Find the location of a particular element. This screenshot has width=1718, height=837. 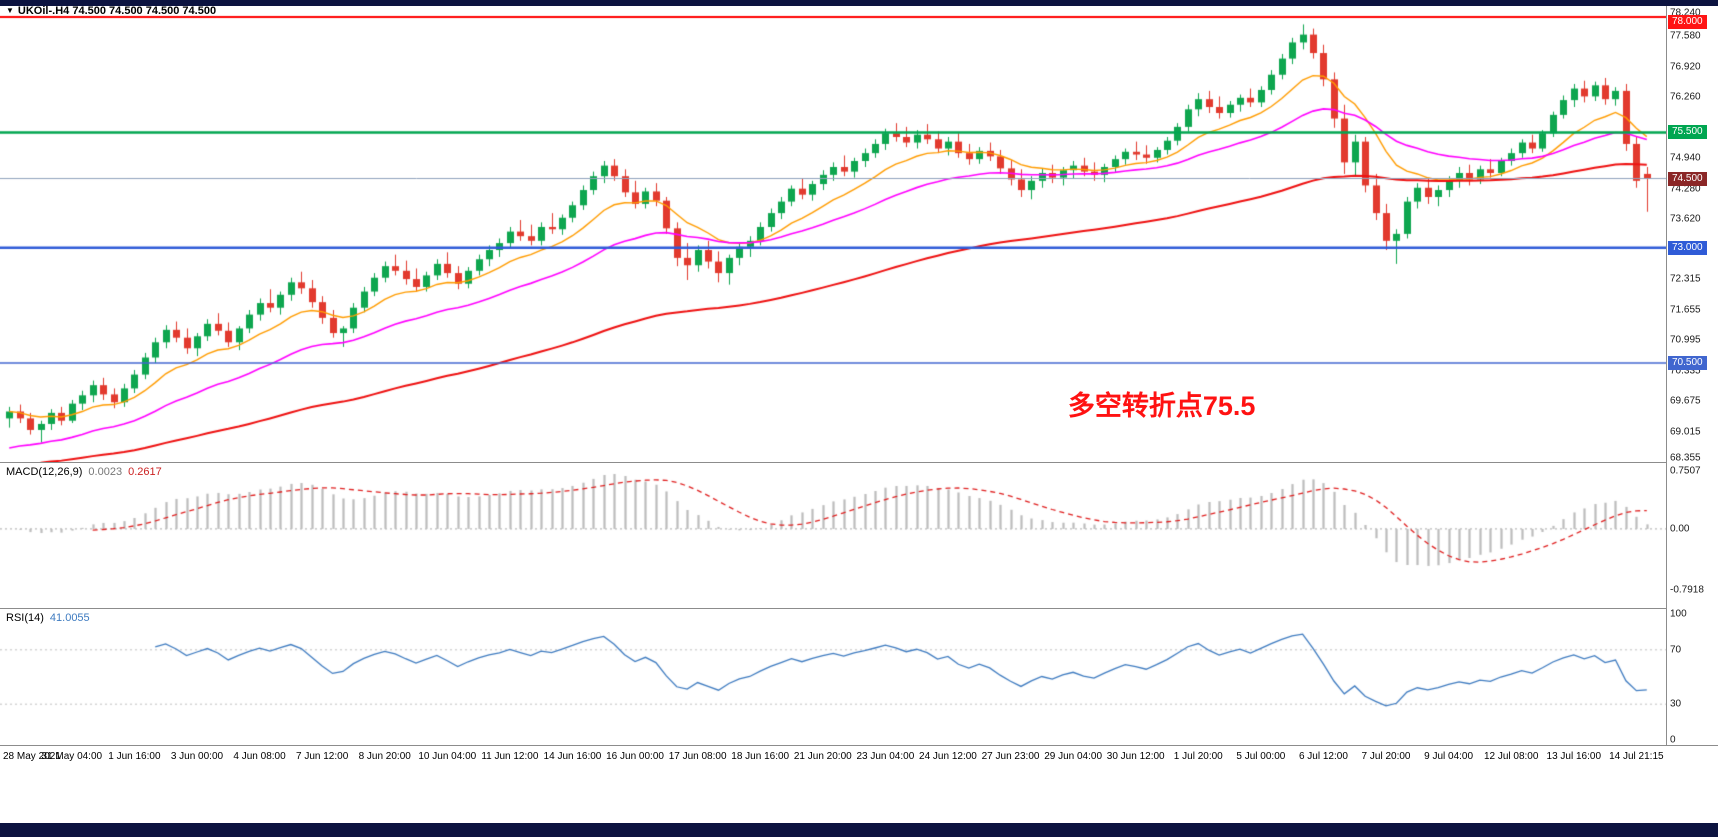

time-axis-label: 14 Jun 16:00 is located at coordinates (572, 756).